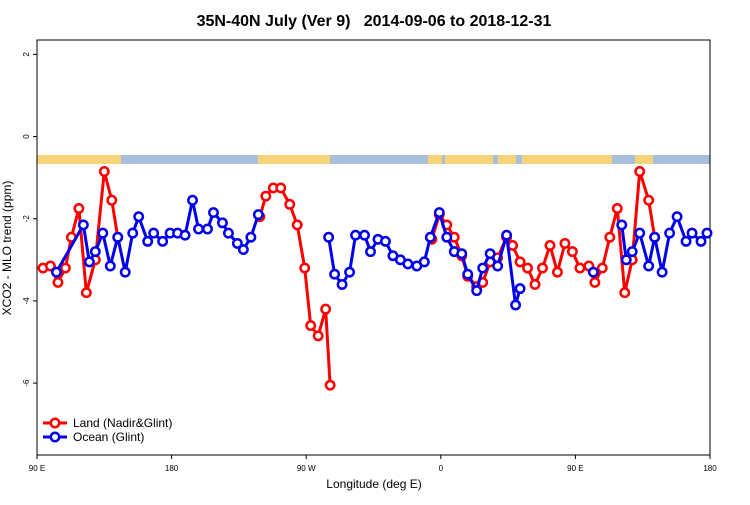 This screenshot has width=750, height=505. What do you see at coordinates (55, 437) in the screenshot?
I see `legend-marker` at bounding box center [55, 437].